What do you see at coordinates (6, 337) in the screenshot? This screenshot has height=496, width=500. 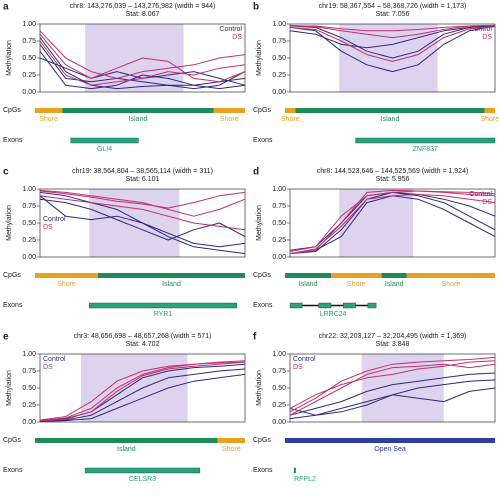 I see `panel-label: e` at bounding box center [6, 337].